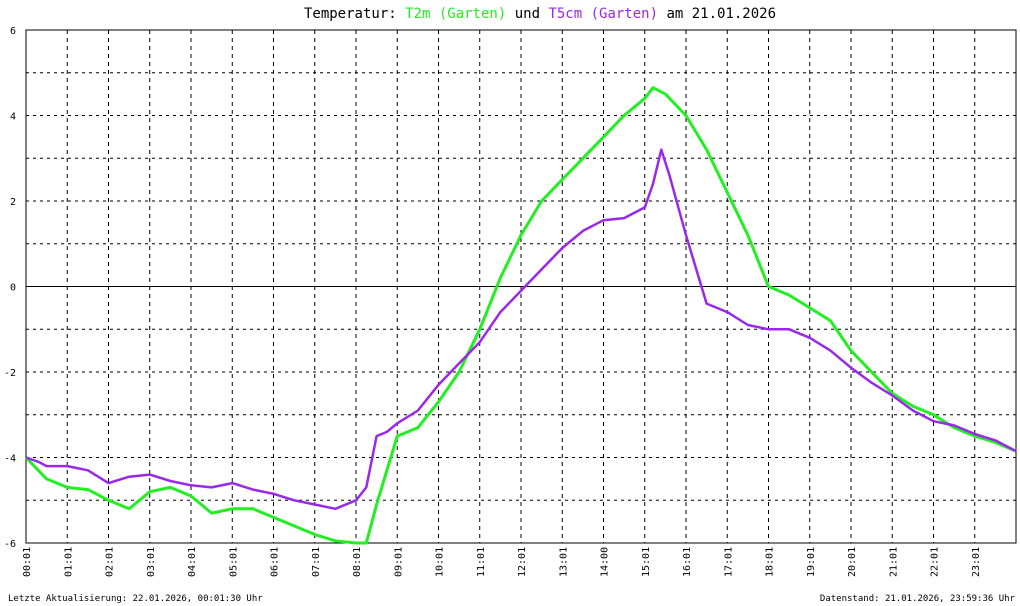 The width and height of the screenshot is (1020, 606). I want to click on y-tick-label: -6, so click(10, 544).